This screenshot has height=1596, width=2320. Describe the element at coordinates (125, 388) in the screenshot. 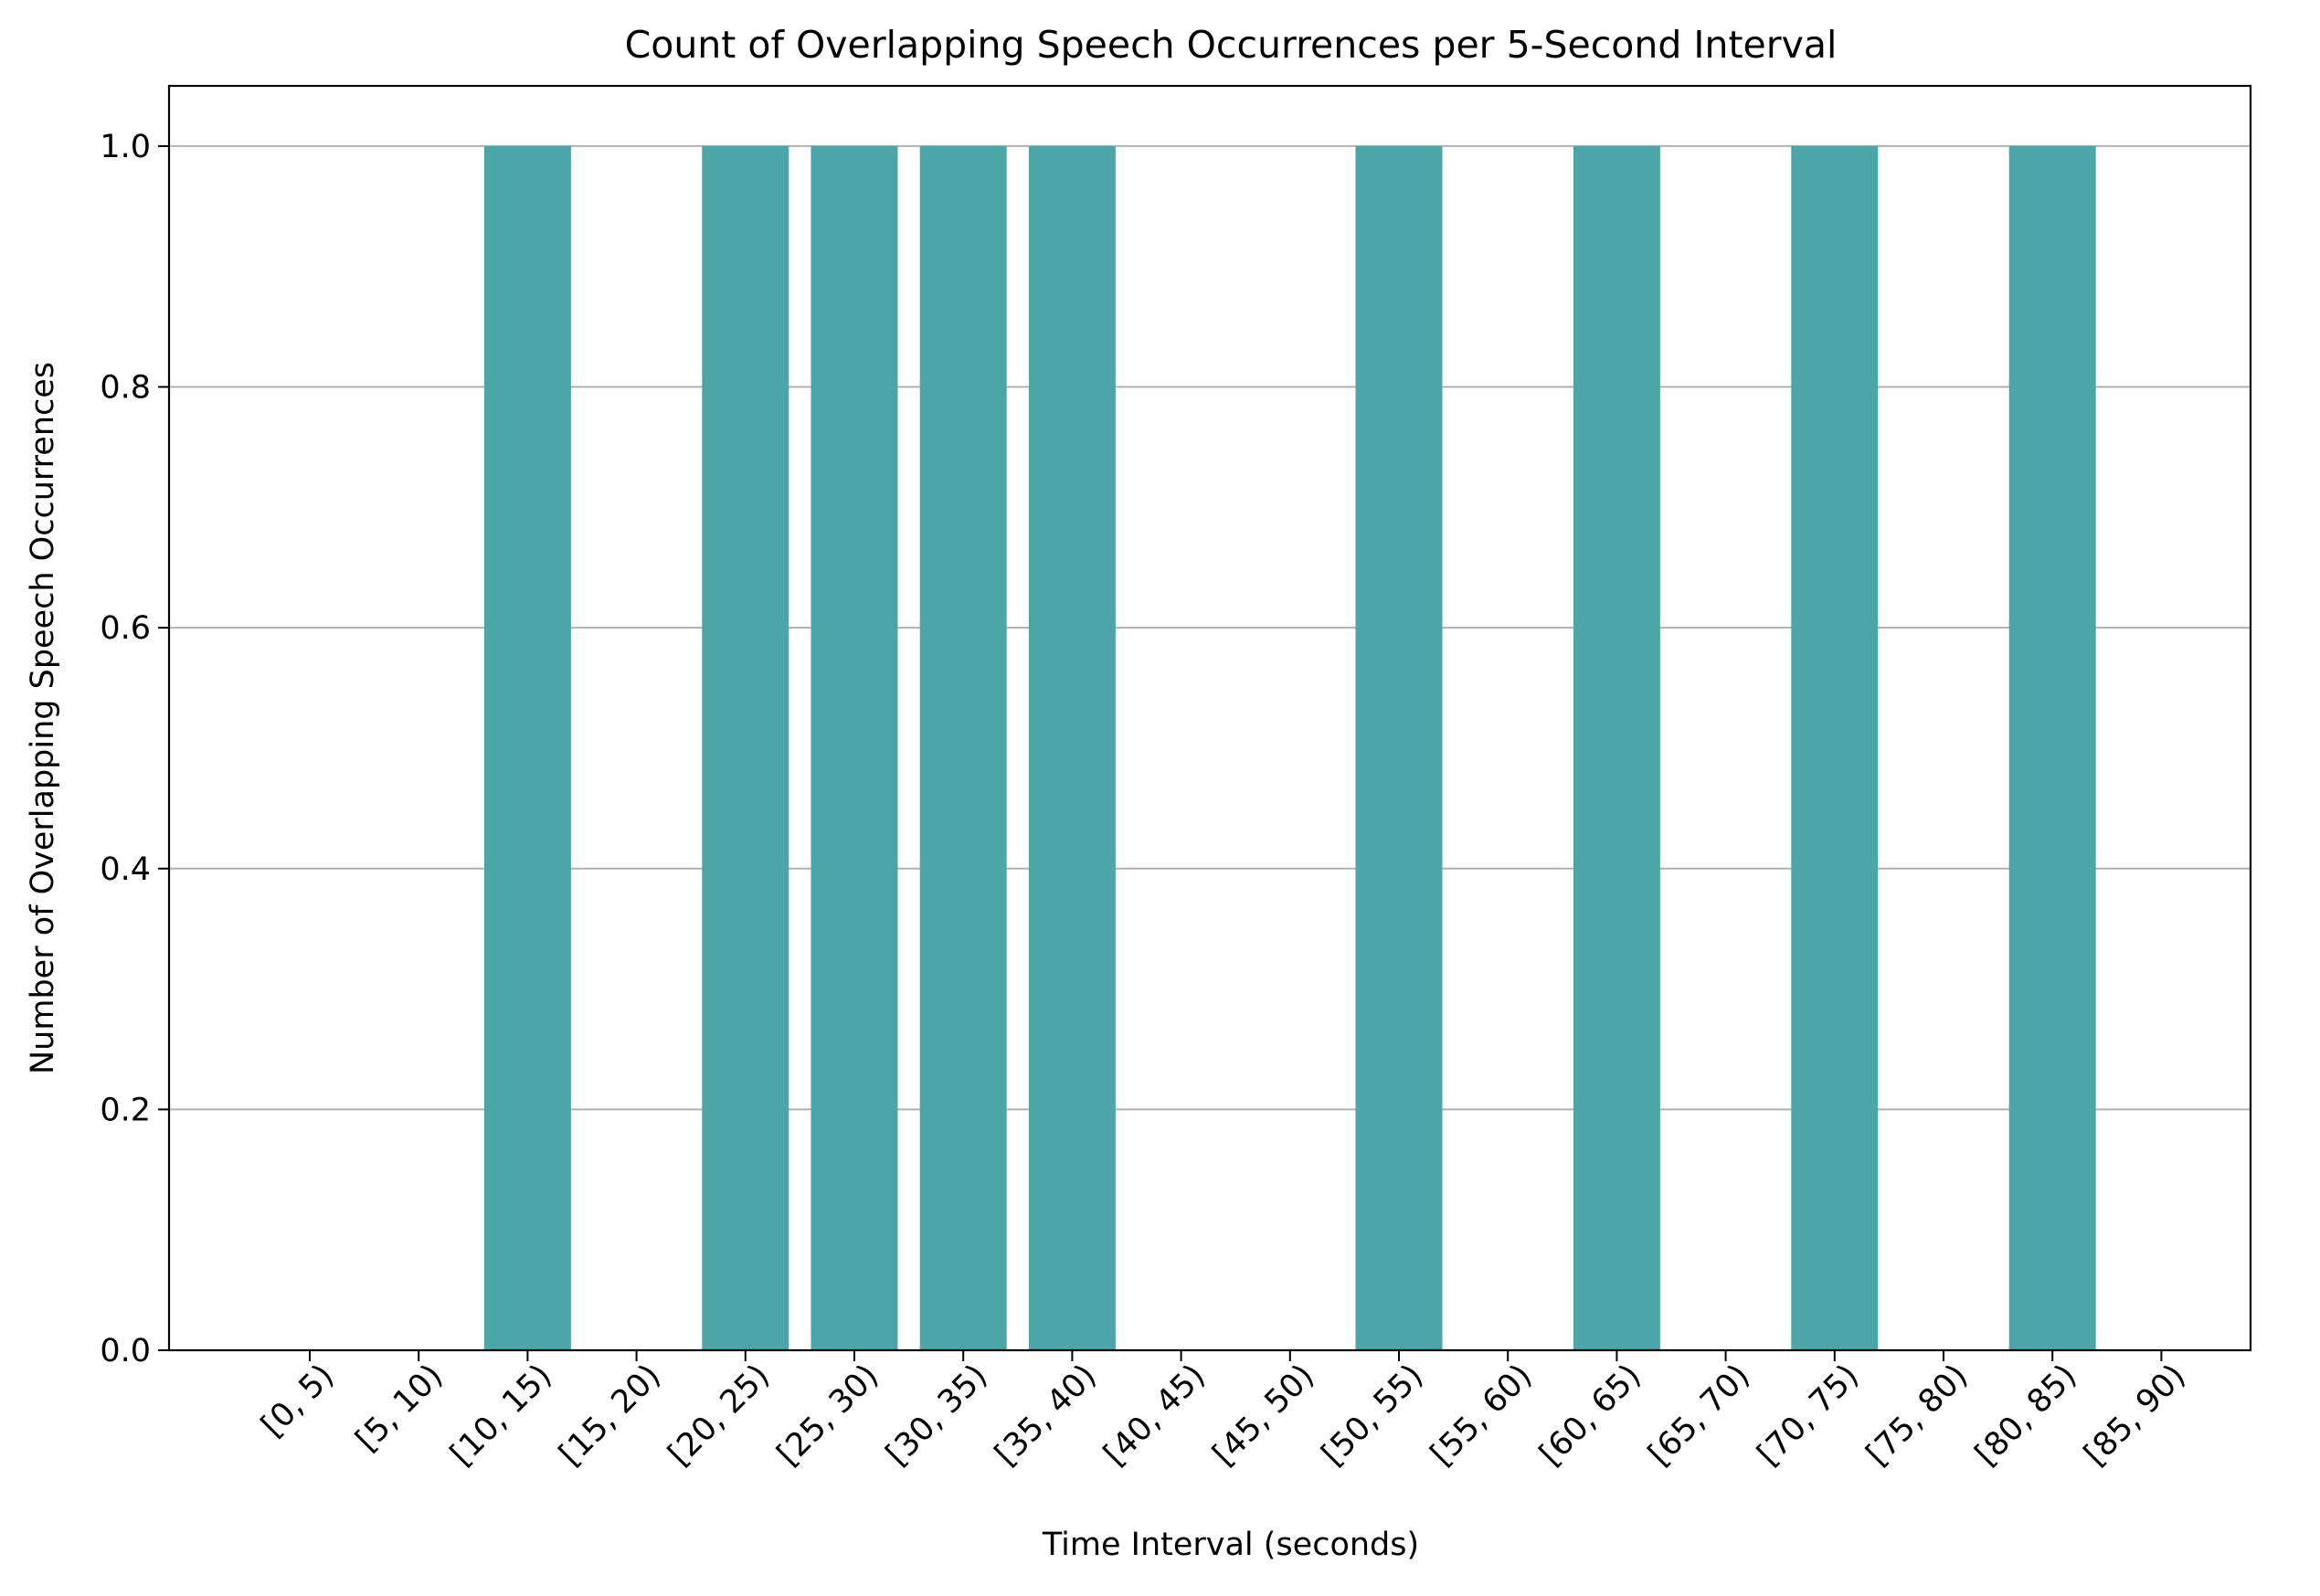

I see `y-tick-label: 0.8` at that location.